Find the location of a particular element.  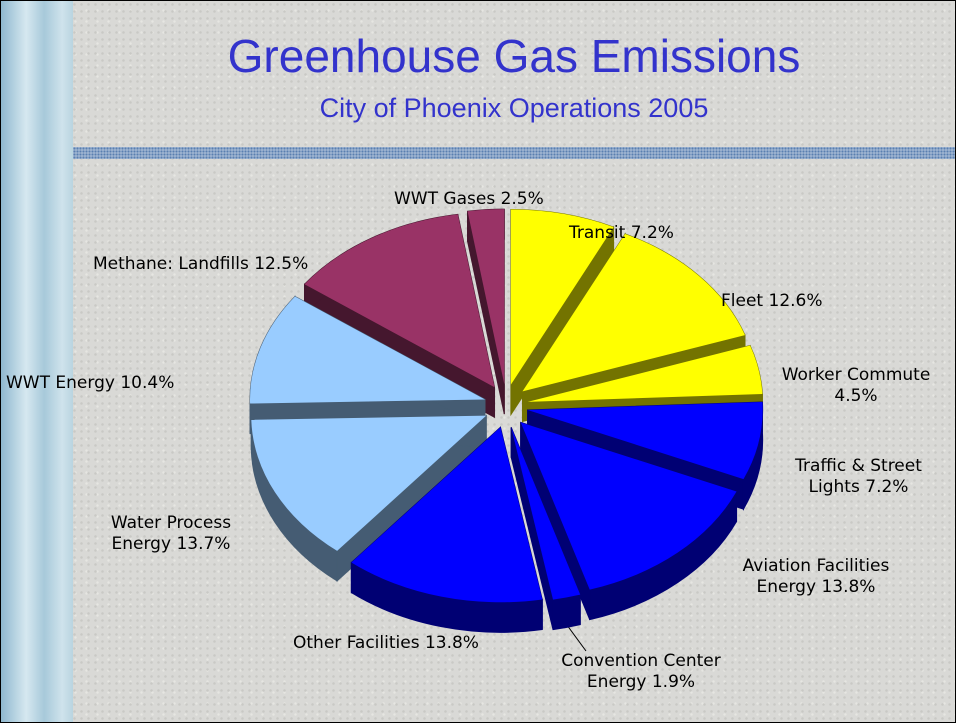

value-label: 2.5% is located at coordinates (522, 199).